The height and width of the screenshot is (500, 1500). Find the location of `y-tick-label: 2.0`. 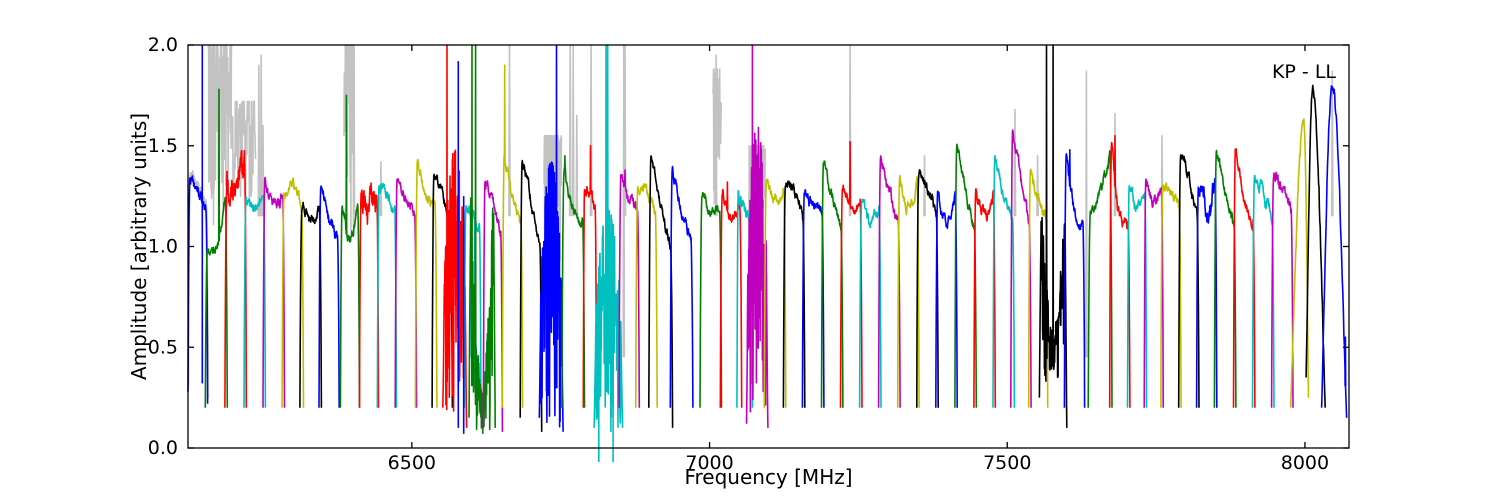

y-tick-label: 2.0 is located at coordinates (163, 45).